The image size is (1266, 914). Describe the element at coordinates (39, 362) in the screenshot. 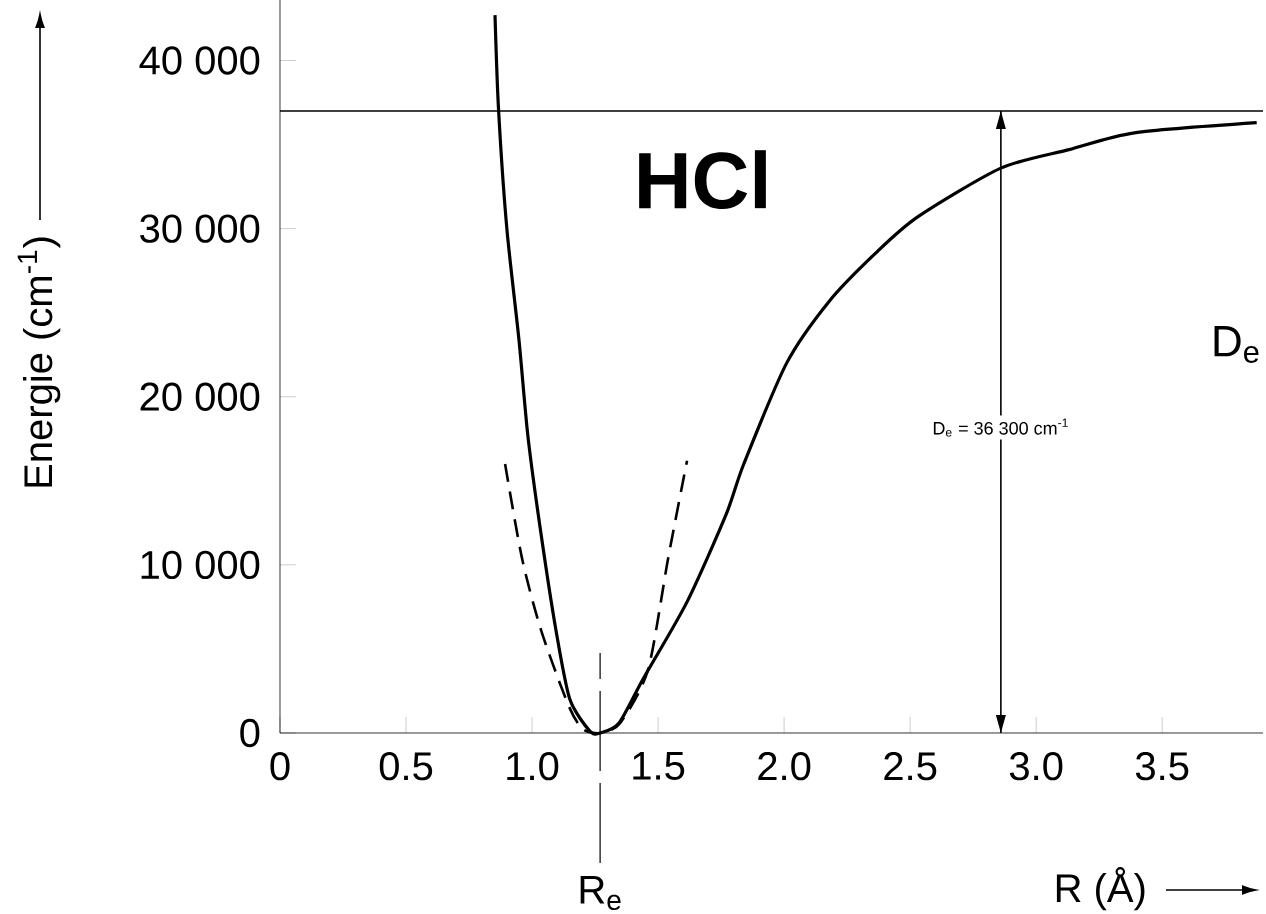

I see `y-axis-title: Energie (cm$^{-1}$)` at that location.